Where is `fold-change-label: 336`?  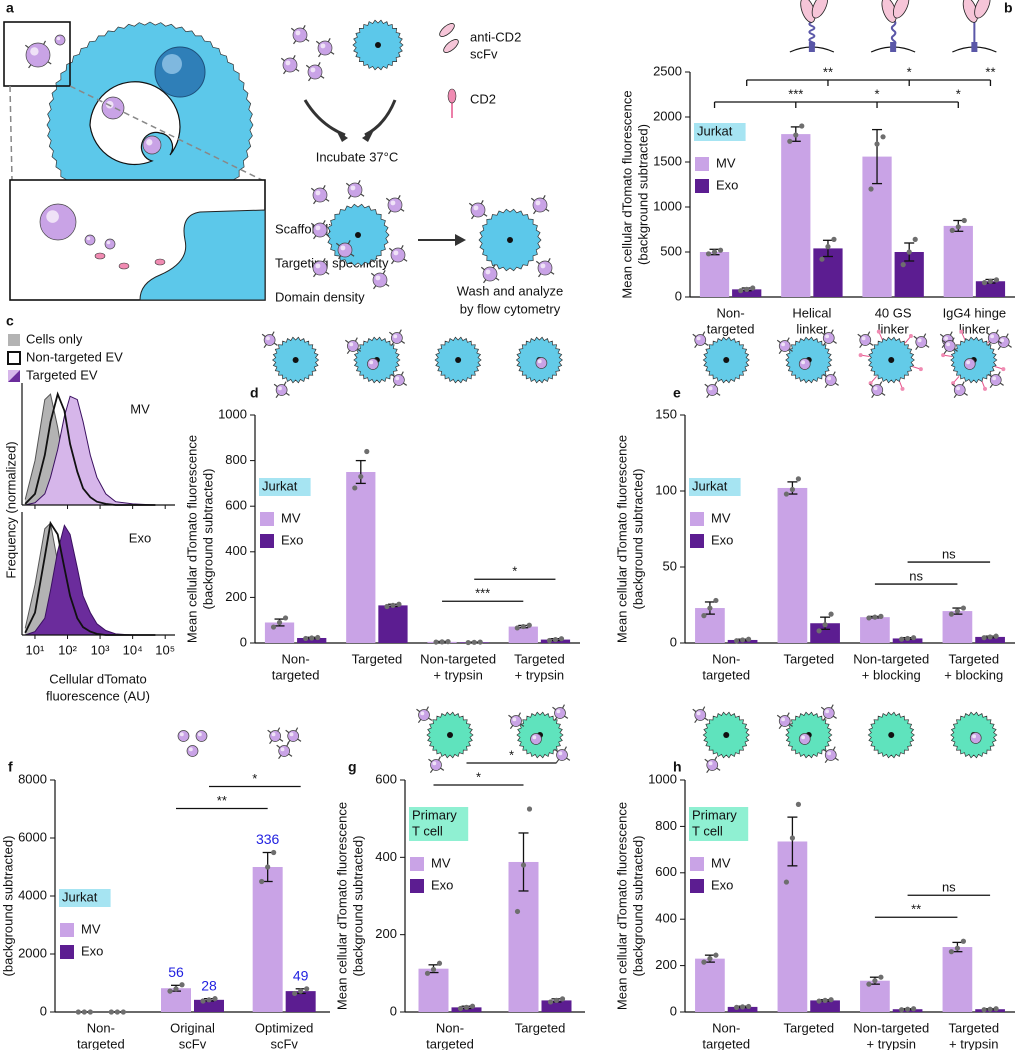 fold-change-label: 336 is located at coordinates (268, 839).